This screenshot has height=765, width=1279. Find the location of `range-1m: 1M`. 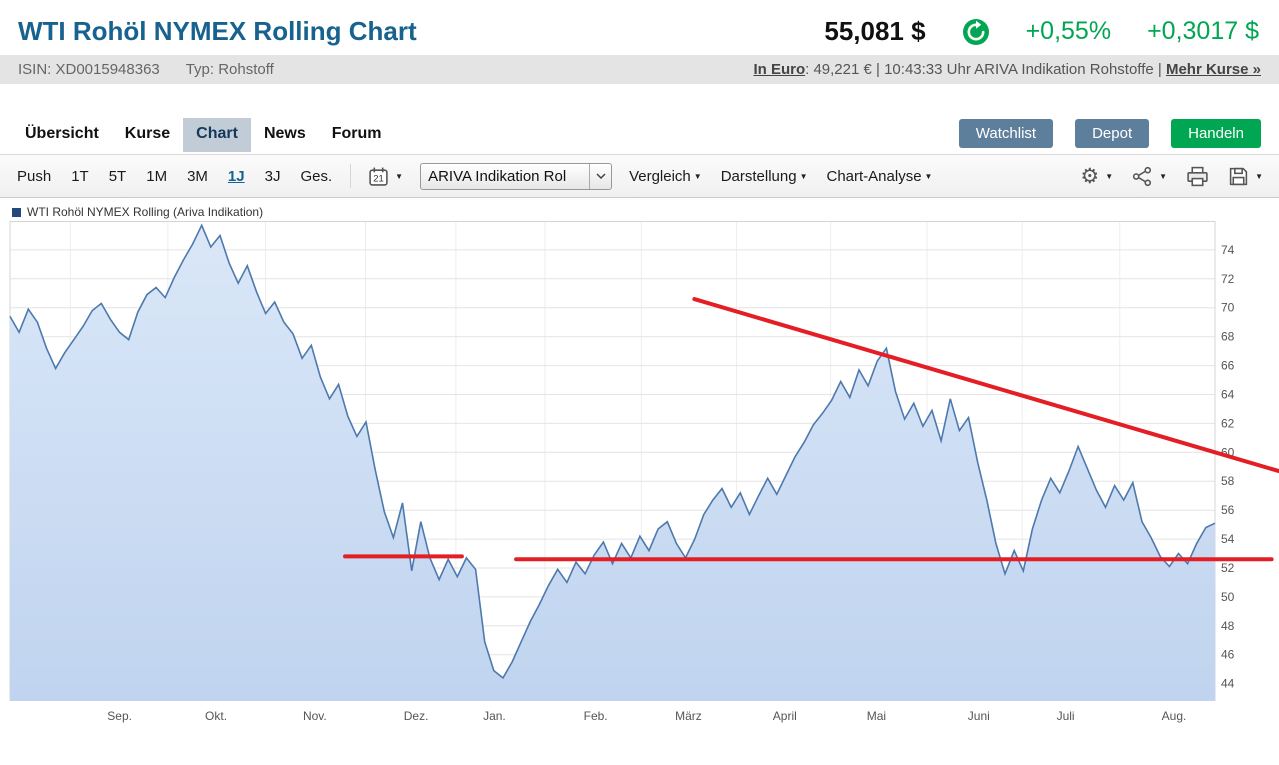

range-1m: 1M is located at coordinates (157, 176).